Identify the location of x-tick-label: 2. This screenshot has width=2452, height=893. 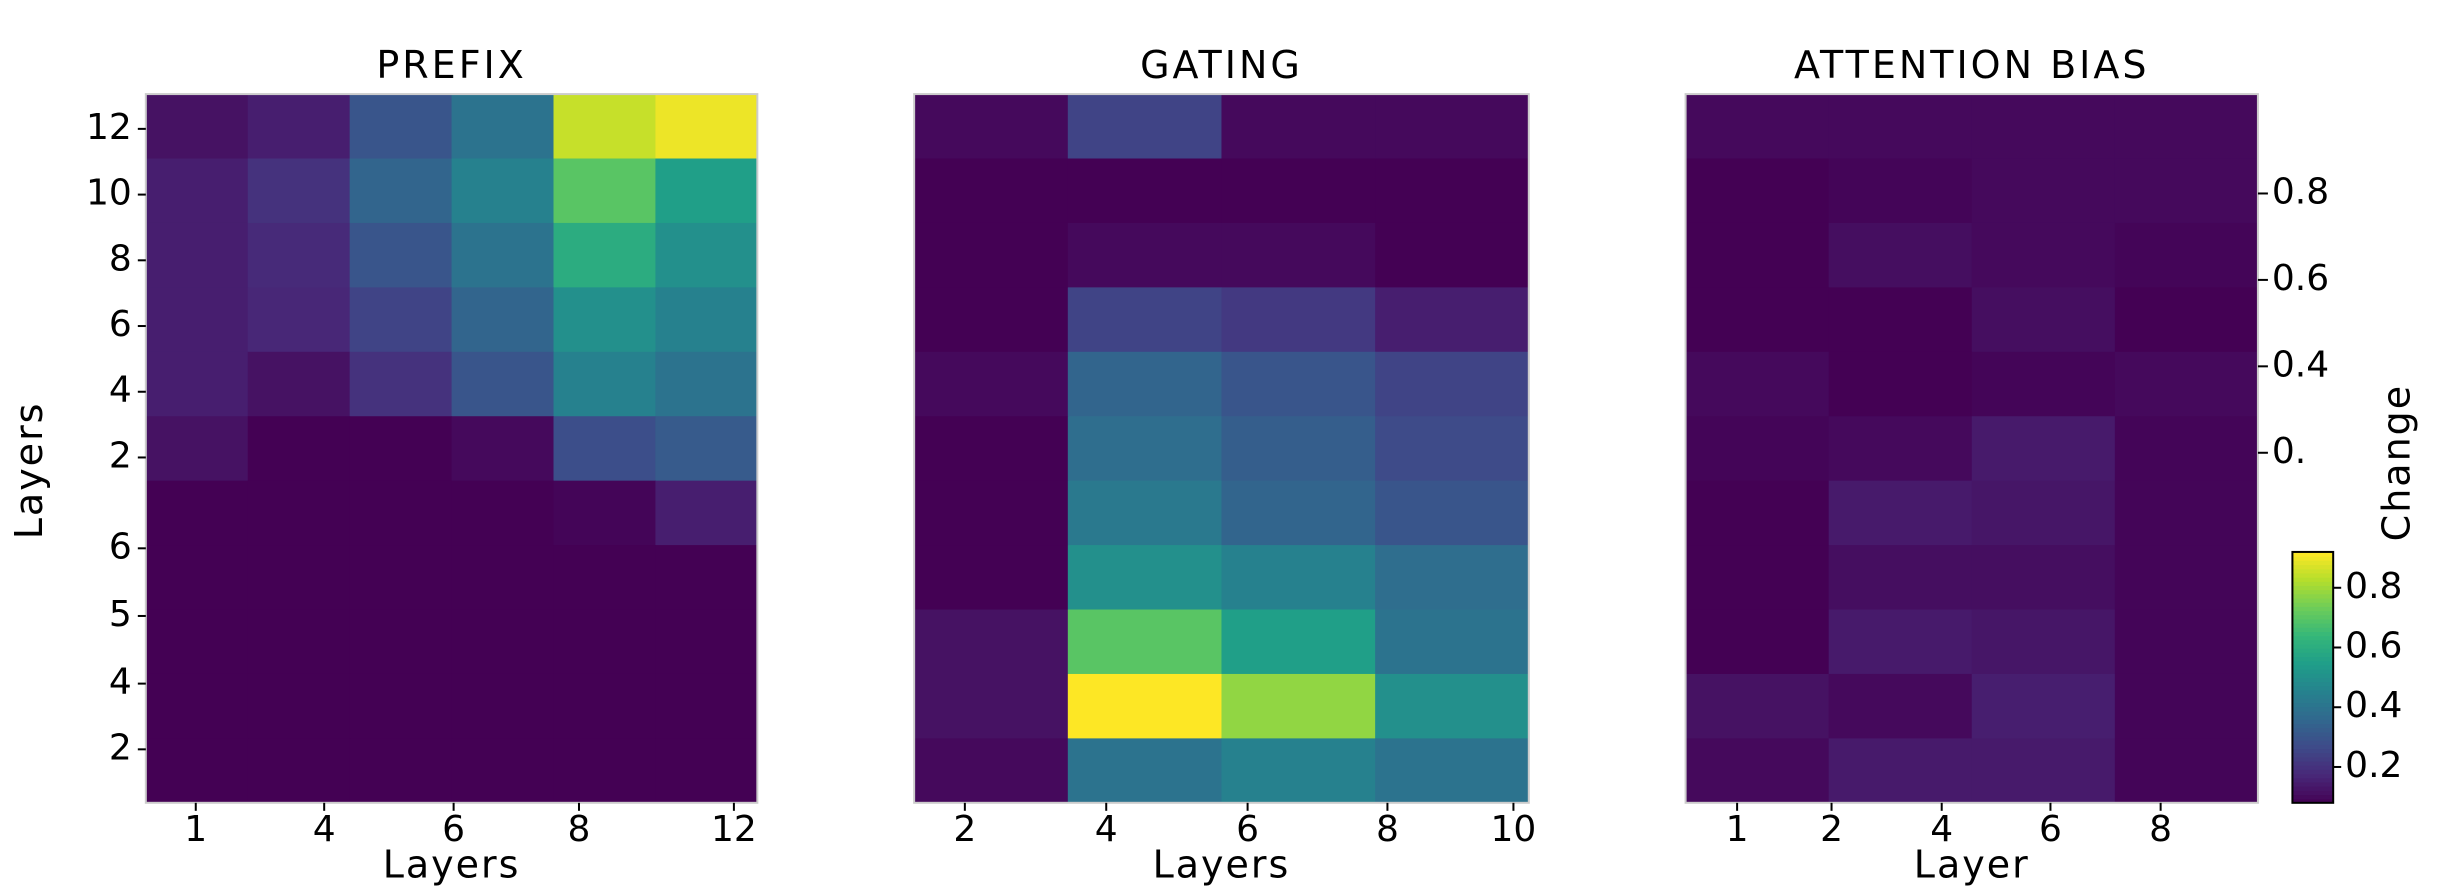
(1831, 829).